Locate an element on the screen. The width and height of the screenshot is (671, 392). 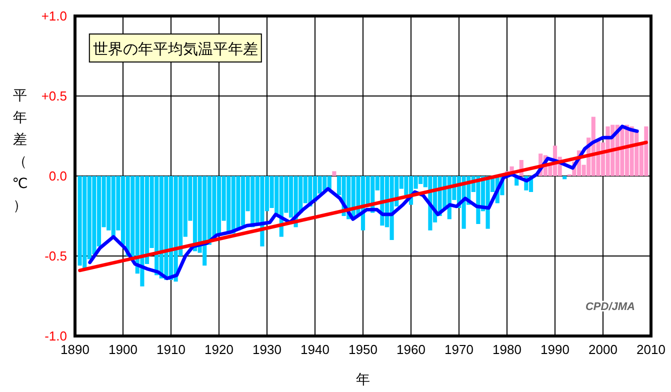
y-tick-label: -1.0 is located at coordinates (55, 336).